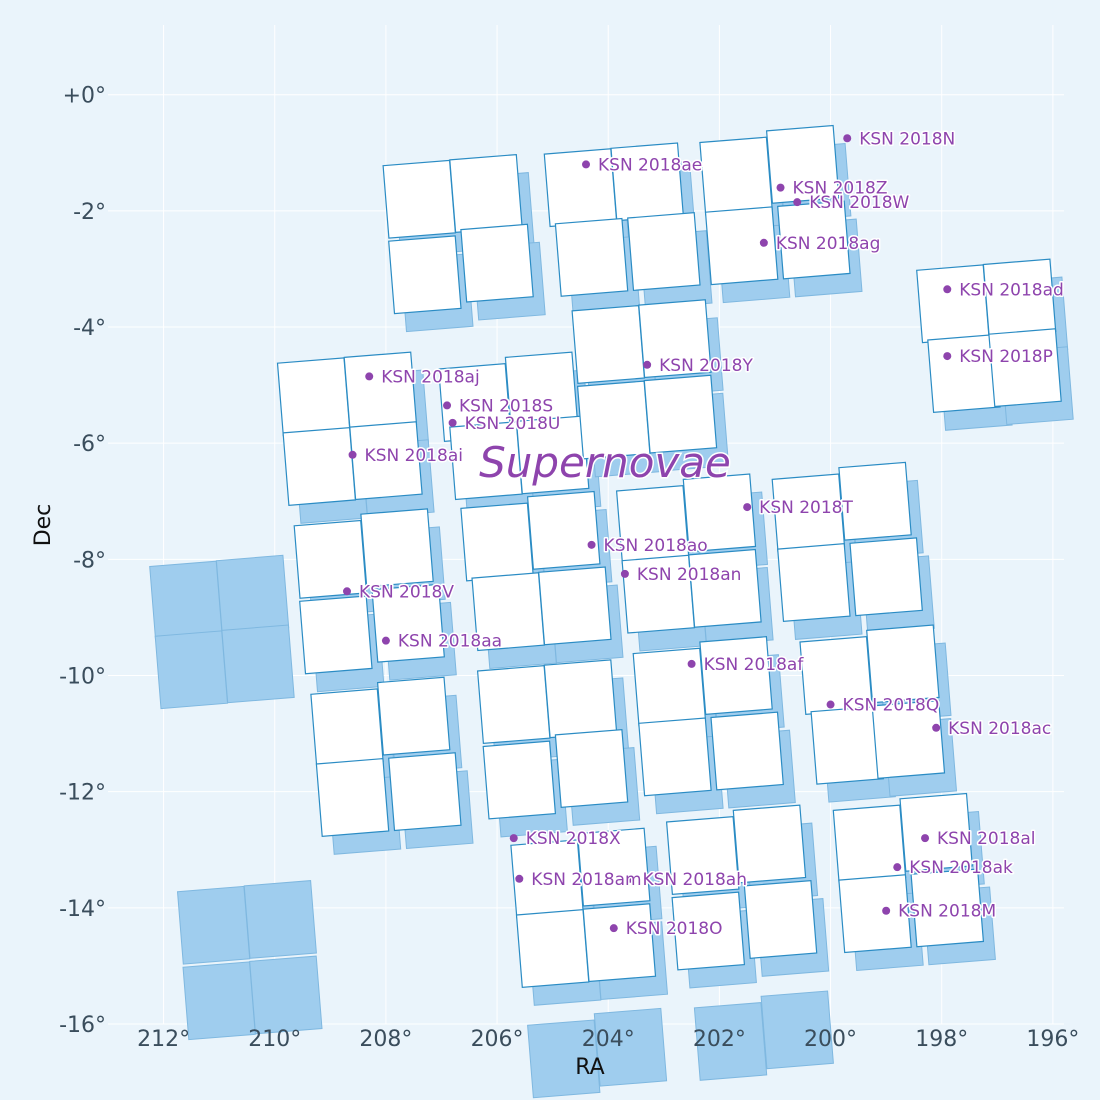  Describe the element at coordinates (450, 642) in the screenshot. I see `supernova-label: KSN 2018aa` at that location.